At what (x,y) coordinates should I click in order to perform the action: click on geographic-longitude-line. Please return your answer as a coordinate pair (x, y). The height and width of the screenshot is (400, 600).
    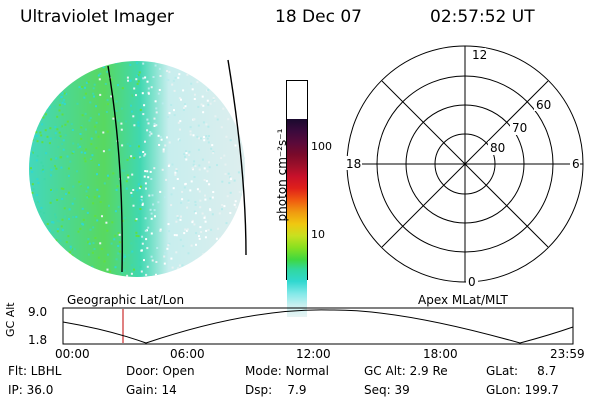
    Looking at the image, I should click on (115, 169).